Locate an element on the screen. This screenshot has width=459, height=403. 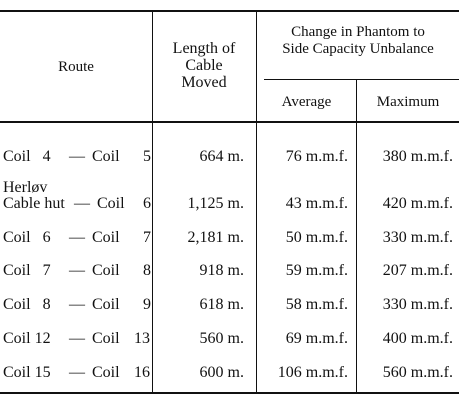
maximum-unbalance: 207 m.m.f. is located at coordinates (417, 270).